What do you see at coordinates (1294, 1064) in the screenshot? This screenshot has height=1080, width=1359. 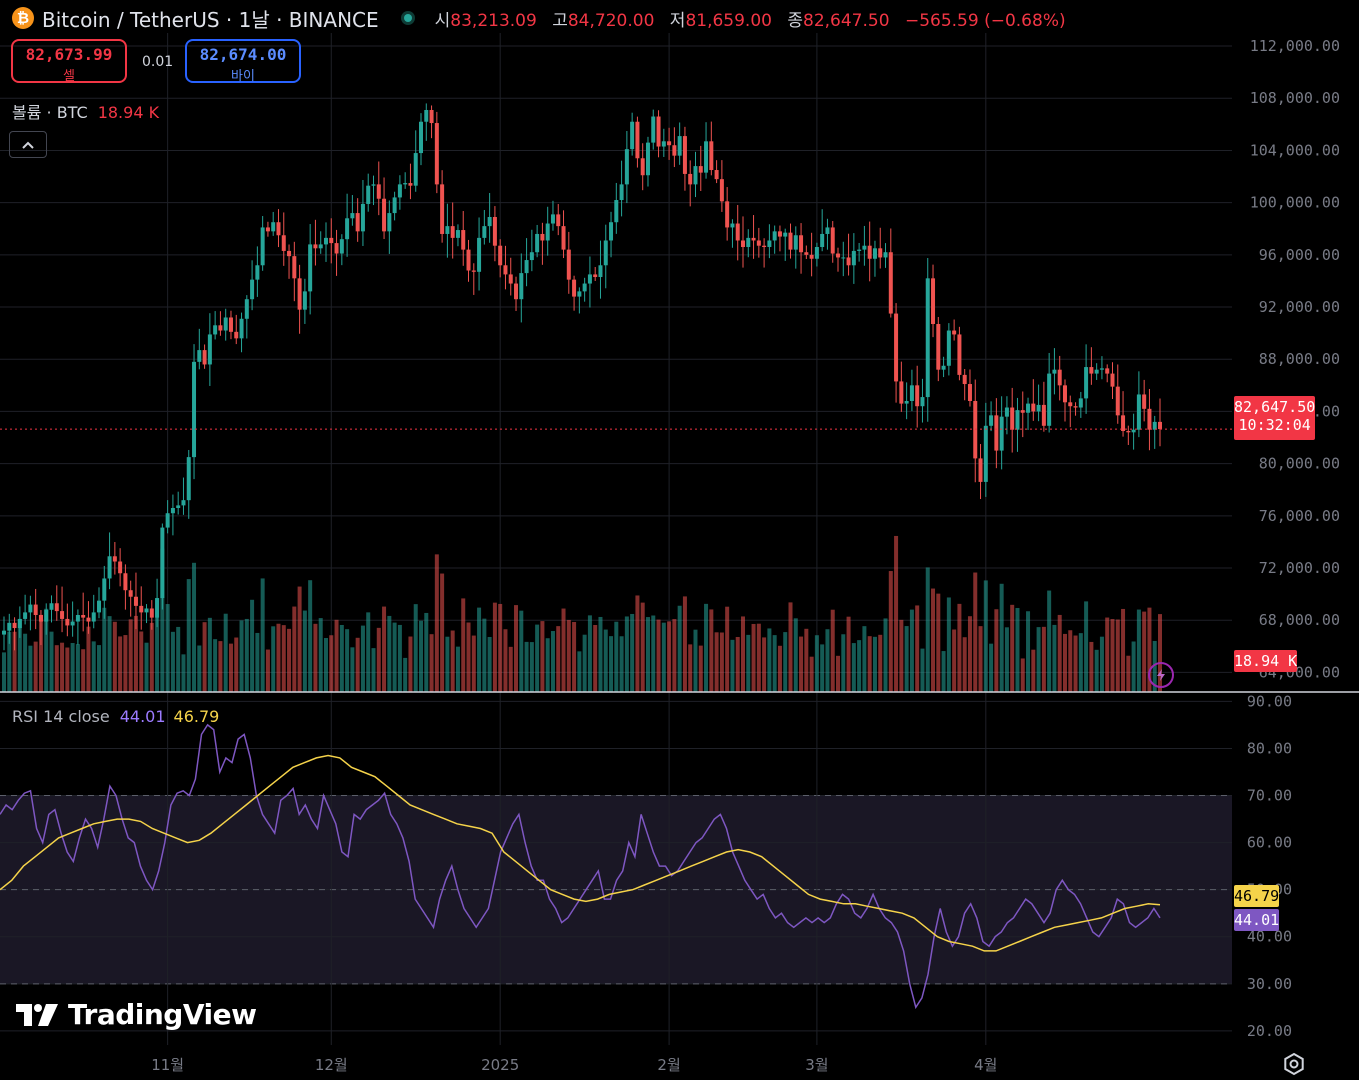 I see `settings-gear-icon` at bounding box center [1294, 1064].